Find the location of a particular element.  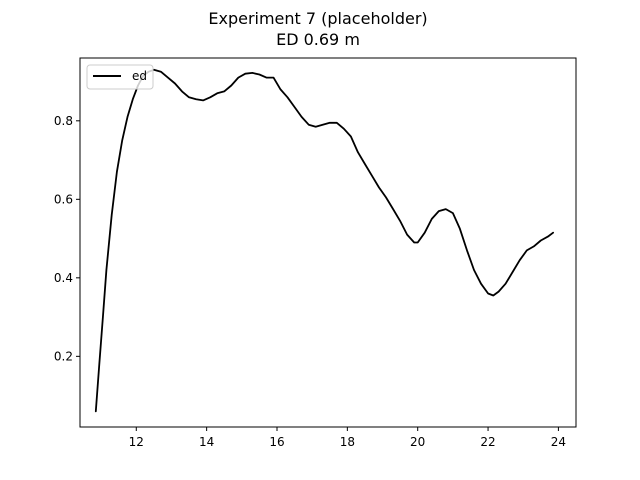

chart-subtitle: ED 0.69 m is located at coordinates (318, 39).